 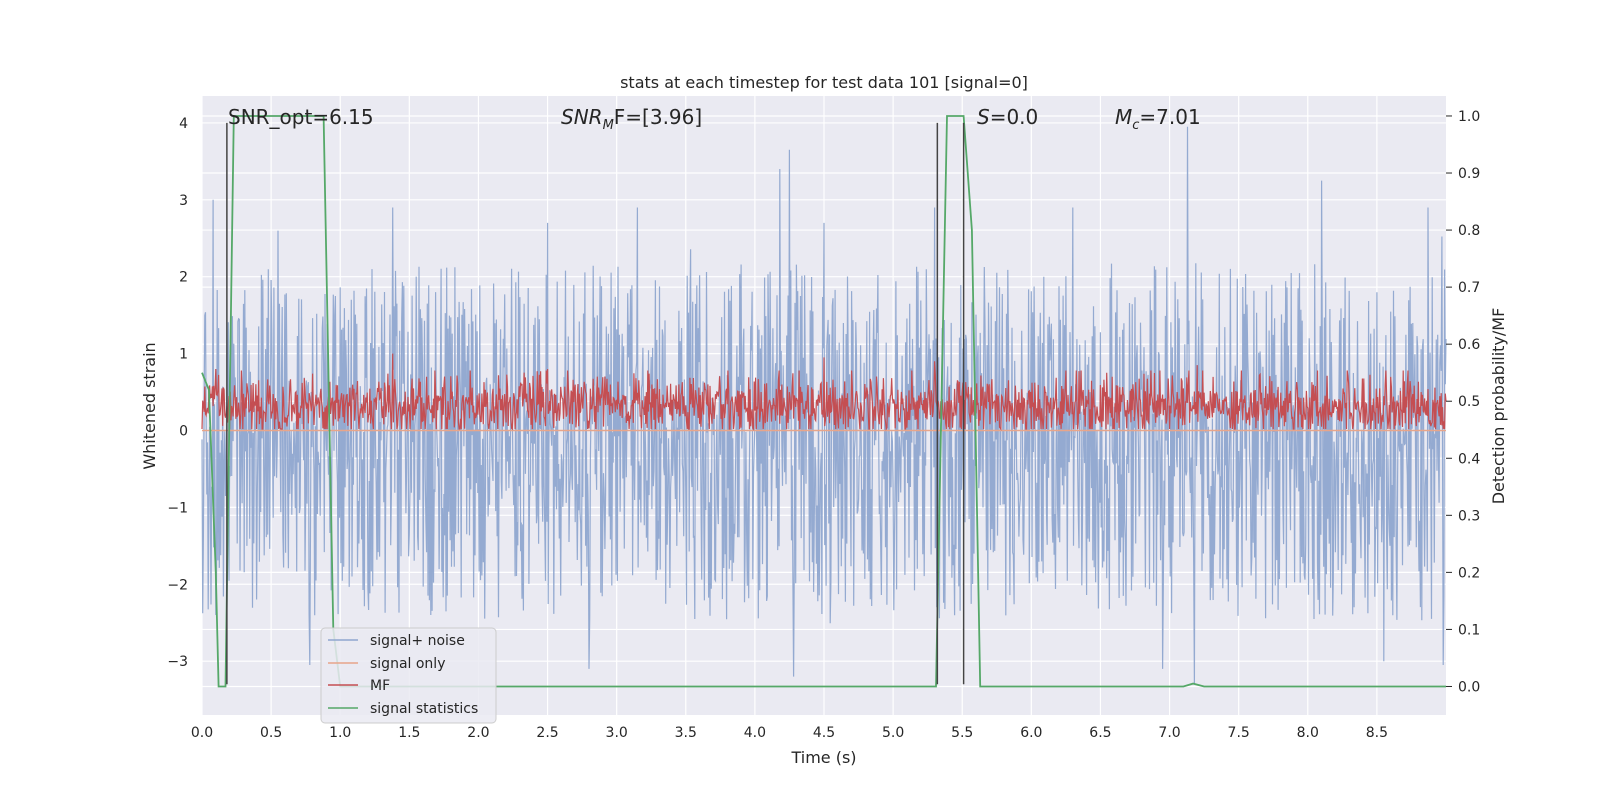 What do you see at coordinates (177, 662) in the screenshot?
I see `y-tick-label-7: −3` at bounding box center [177, 662].